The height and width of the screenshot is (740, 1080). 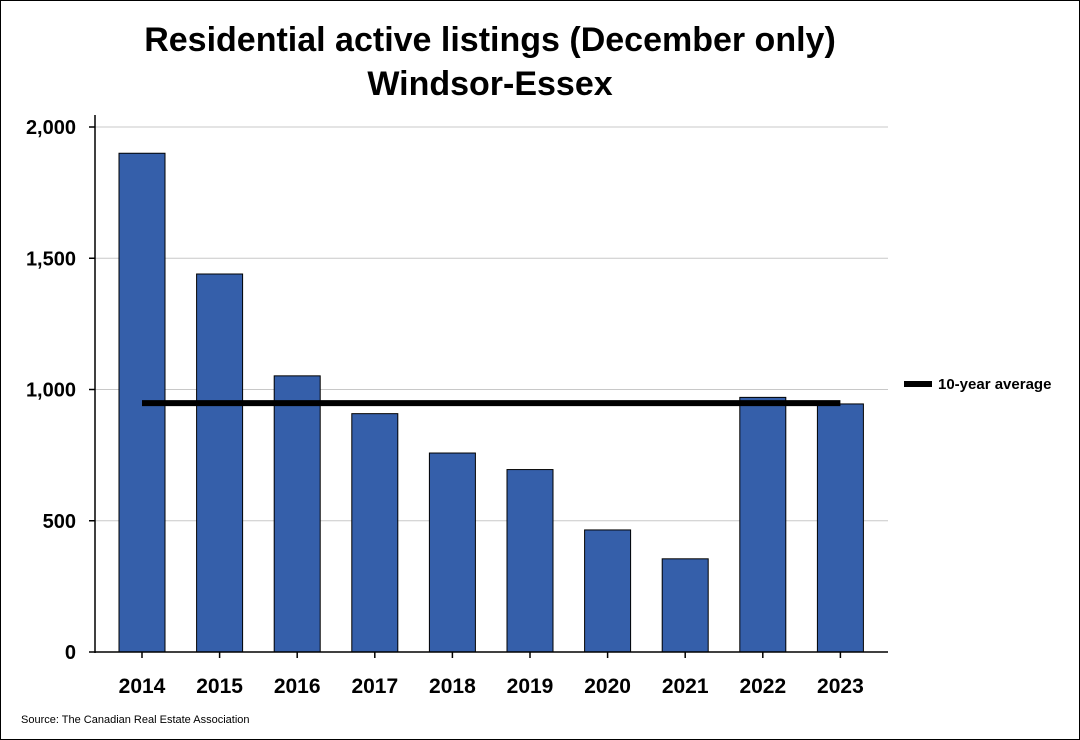 I want to click on bar-2021, so click(x=685, y=605).